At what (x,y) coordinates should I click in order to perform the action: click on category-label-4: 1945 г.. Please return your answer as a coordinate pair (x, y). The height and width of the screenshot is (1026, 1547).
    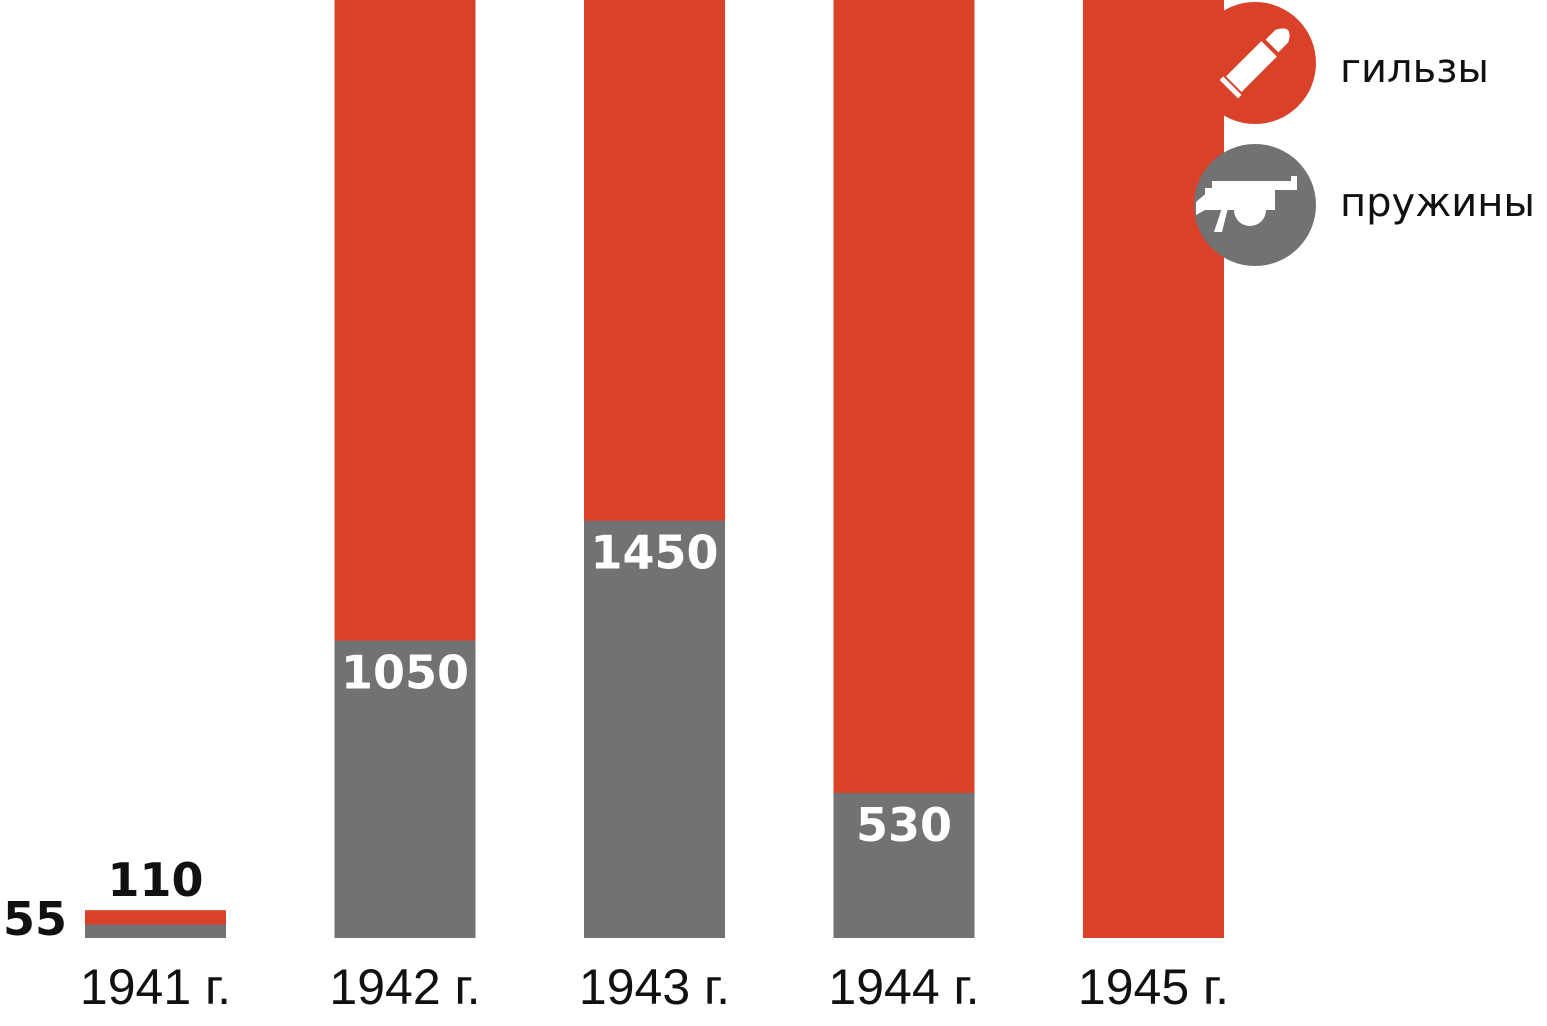
    Looking at the image, I should click on (1153, 987).